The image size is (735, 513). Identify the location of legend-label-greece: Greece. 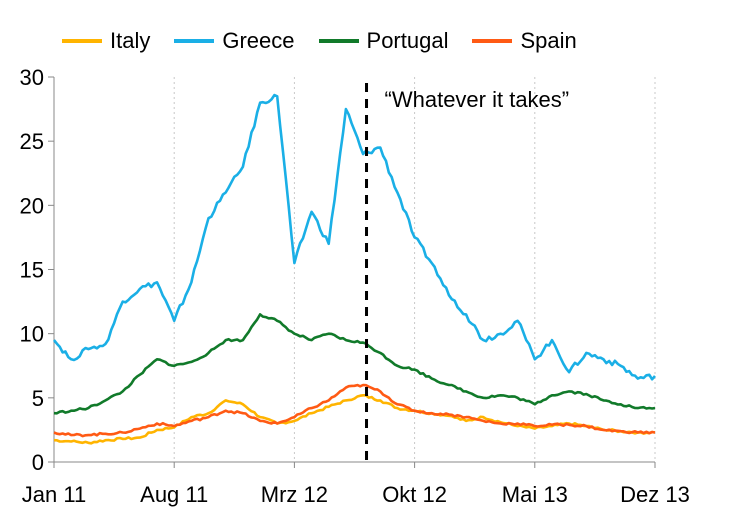
(258, 40).